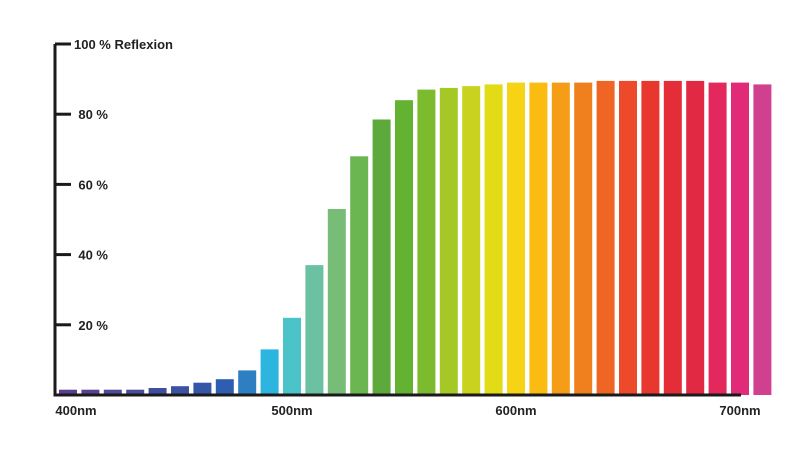 This screenshot has height=450, width=800. Describe the element at coordinates (202, 388) in the screenshot. I see `bar-460nm` at that location.